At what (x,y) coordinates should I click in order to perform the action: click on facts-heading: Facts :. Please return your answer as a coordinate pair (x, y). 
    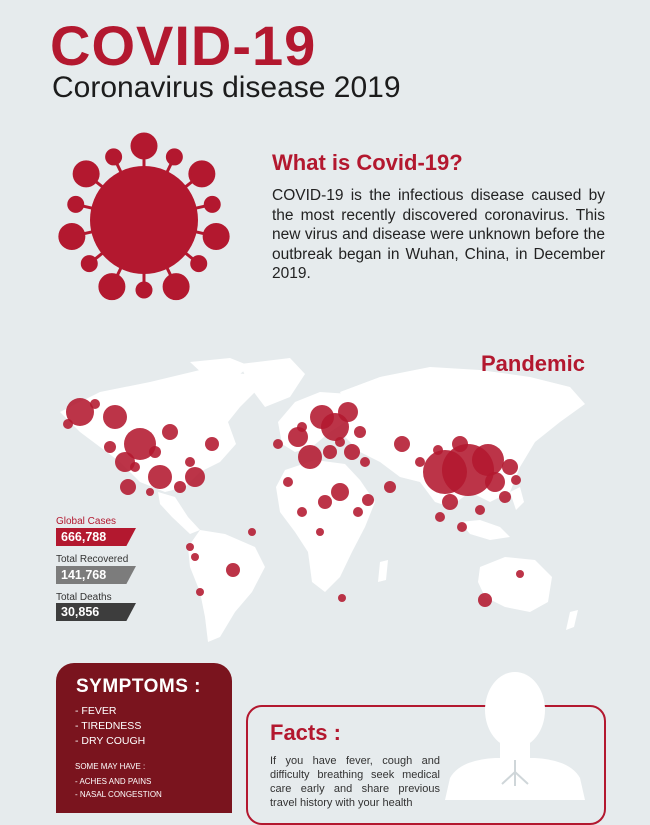
    Looking at the image, I should click on (305, 732).